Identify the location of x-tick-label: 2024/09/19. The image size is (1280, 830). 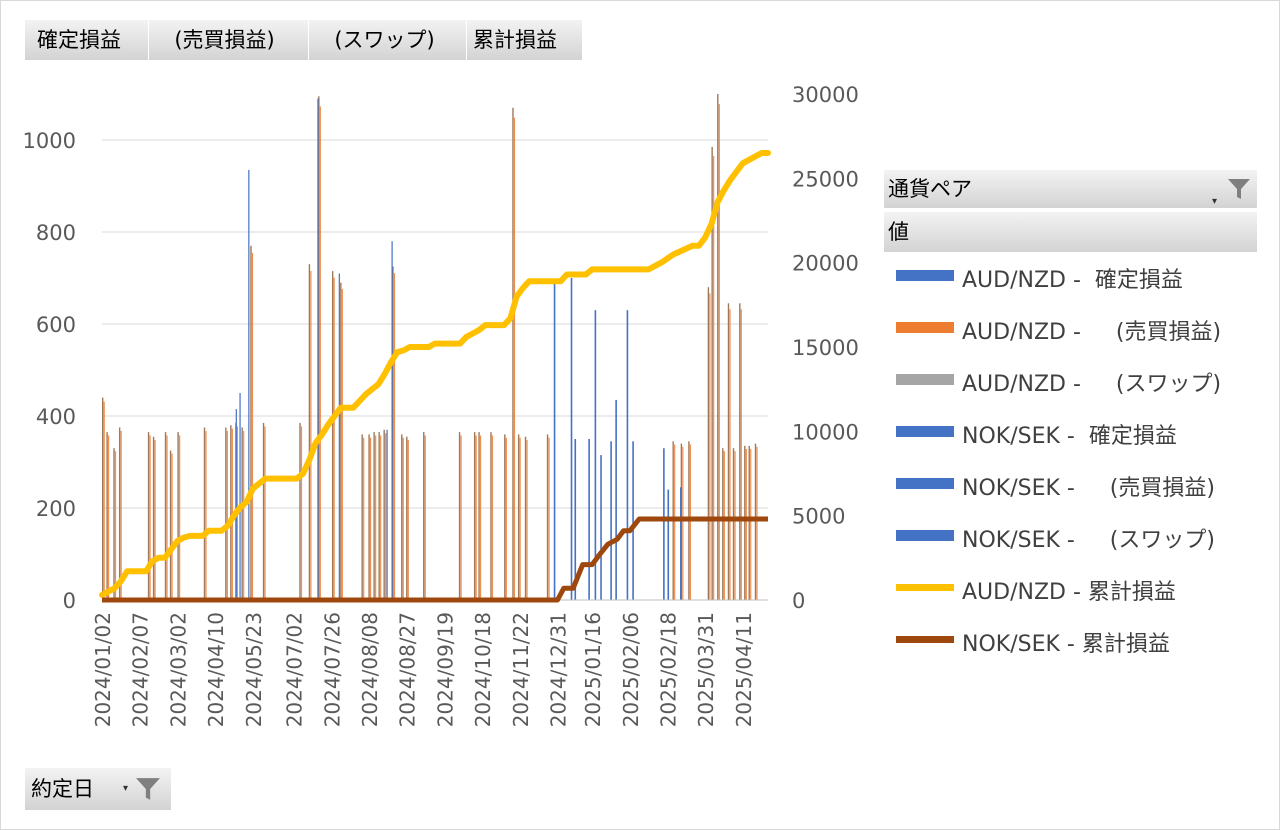
(445, 669).